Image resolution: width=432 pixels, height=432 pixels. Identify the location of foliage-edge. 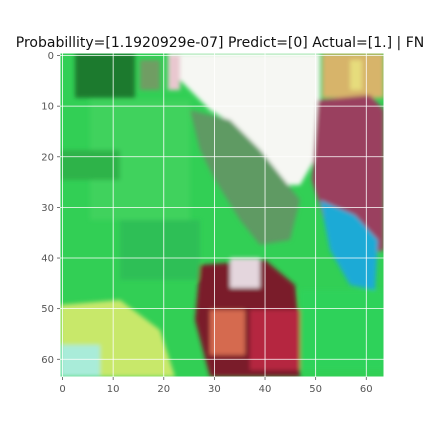
(245, 177).